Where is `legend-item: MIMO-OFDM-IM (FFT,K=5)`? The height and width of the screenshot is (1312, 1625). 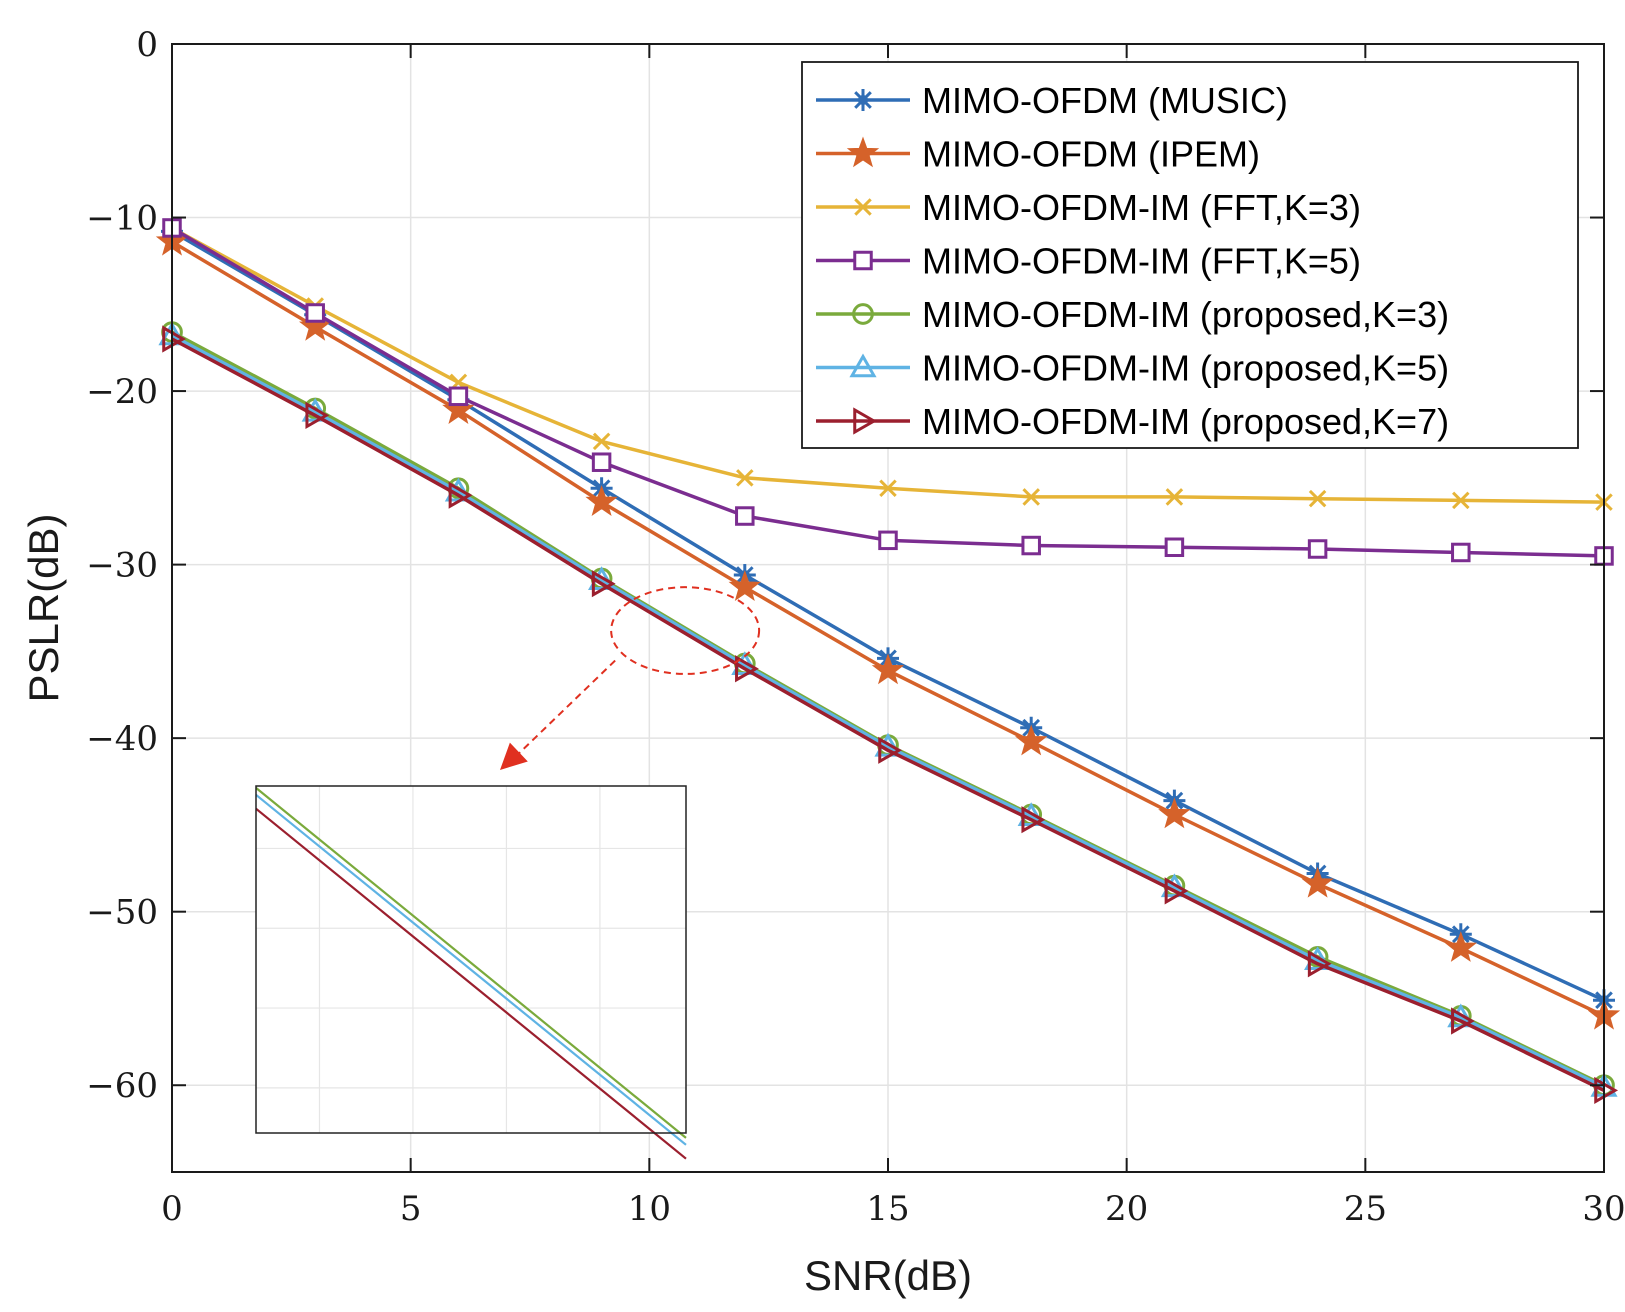 legend-item: MIMO-OFDM-IM (FFT,K=5) is located at coordinates (1088, 261).